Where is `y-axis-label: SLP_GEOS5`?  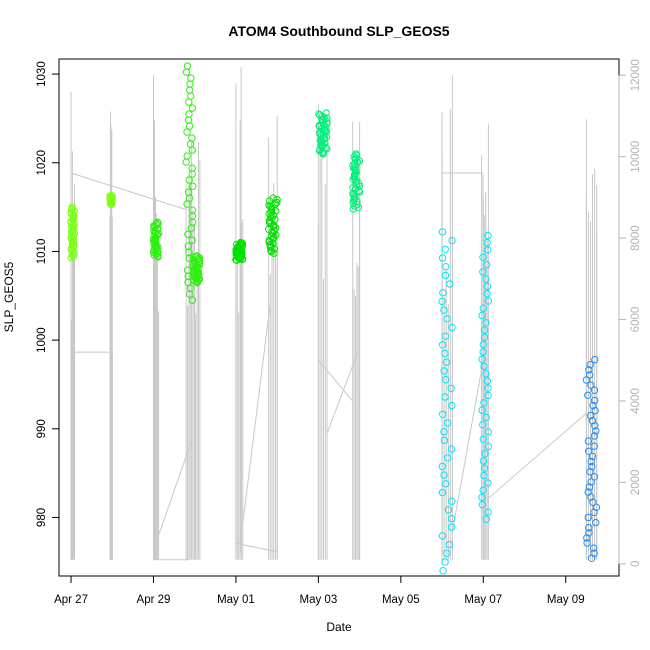 y-axis-label: SLP_GEOS5 is located at coordinates (9, 296).